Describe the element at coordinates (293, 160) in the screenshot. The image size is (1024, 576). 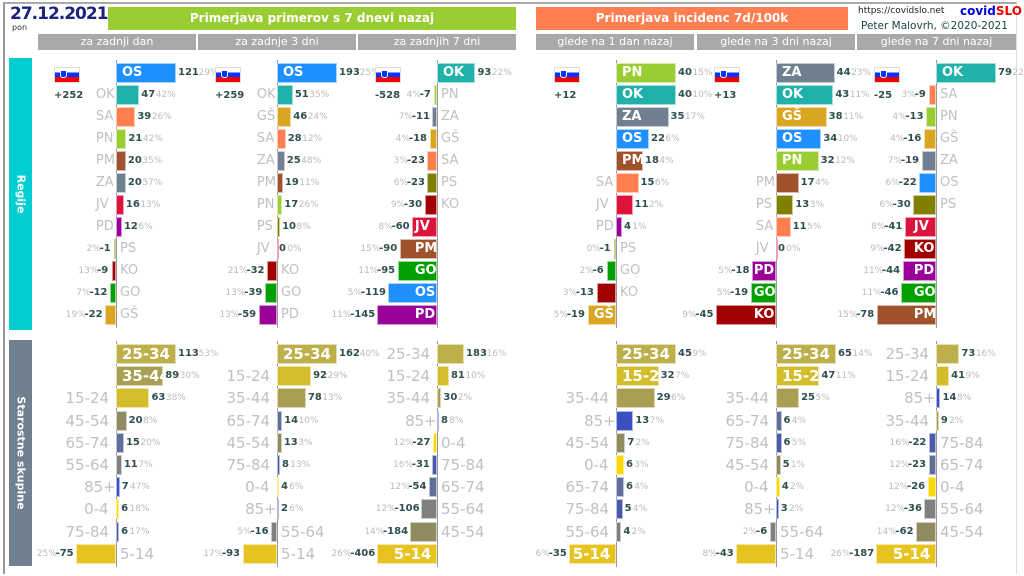
I see `value-label: 25` at that location.